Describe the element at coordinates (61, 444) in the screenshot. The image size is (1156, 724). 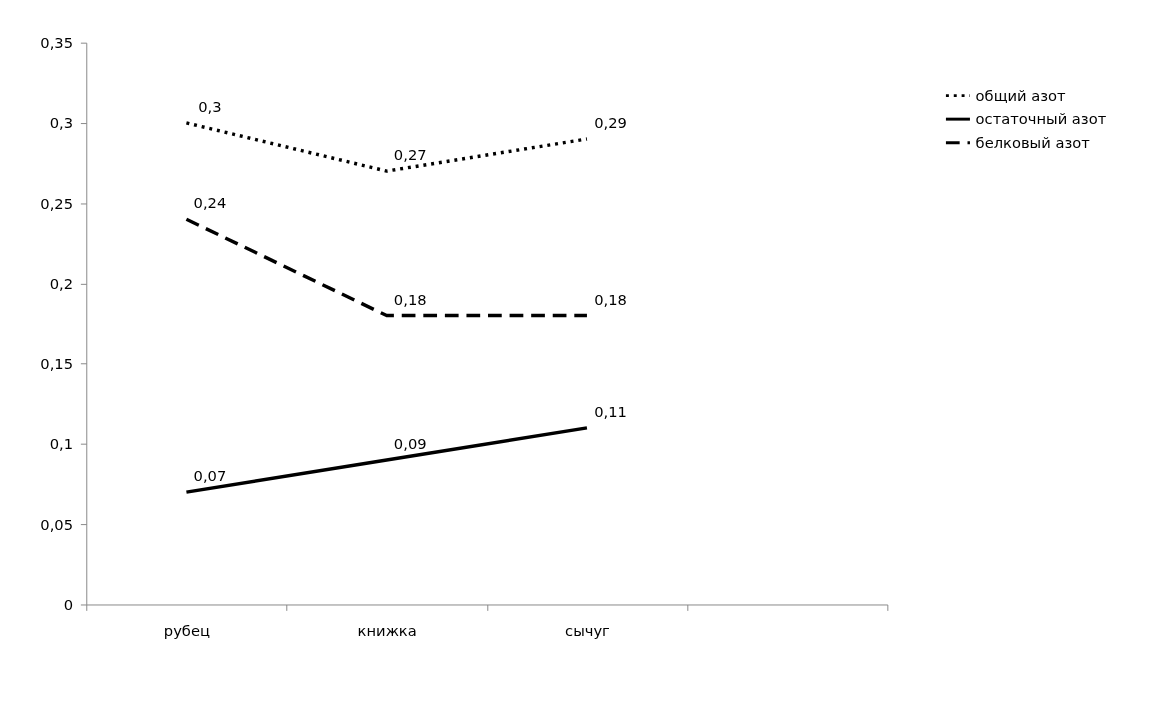
I see `y-tick-label: 0,1` at that location.